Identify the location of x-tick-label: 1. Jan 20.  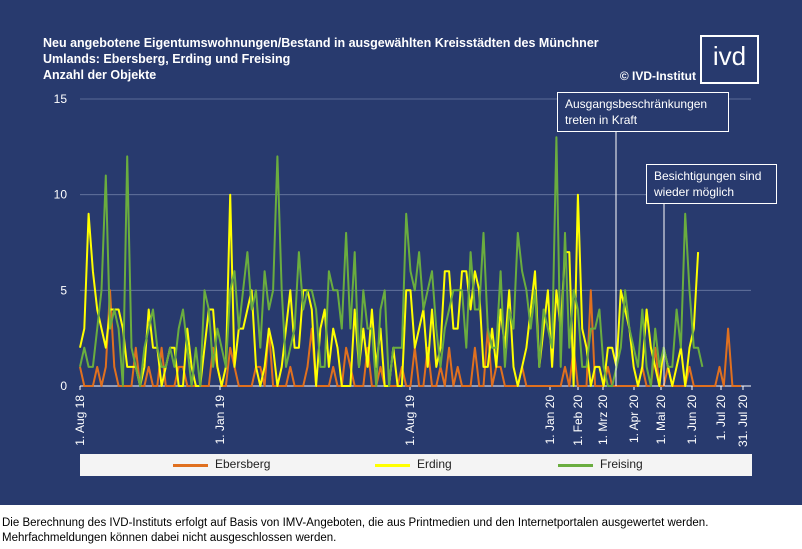
(550, 420).